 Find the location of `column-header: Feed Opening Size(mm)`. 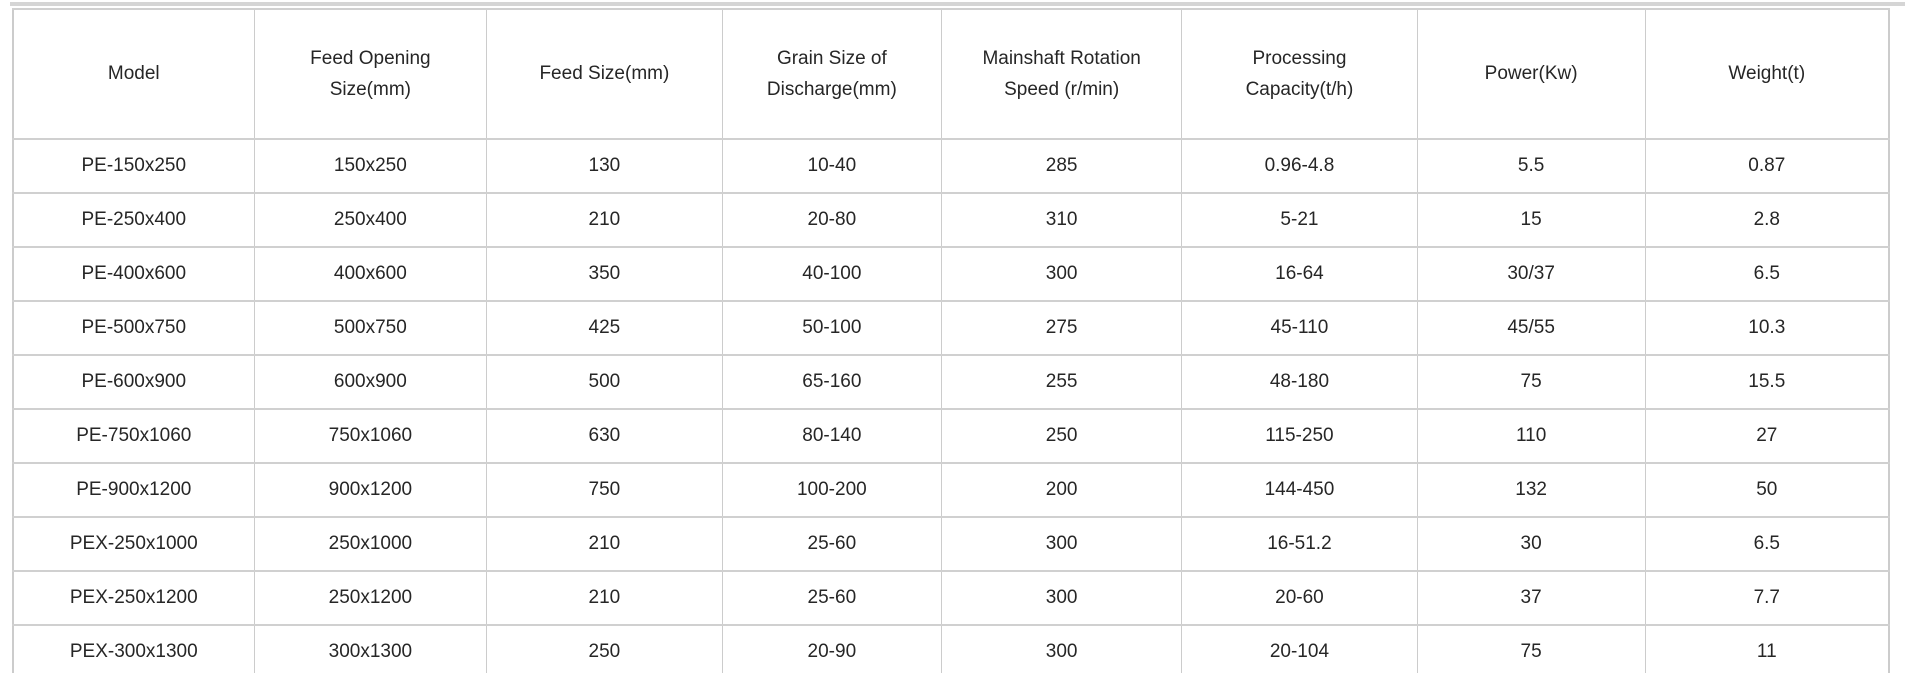

column-header: Feed Opening Size(mm) is located at coordinates (370, 74).